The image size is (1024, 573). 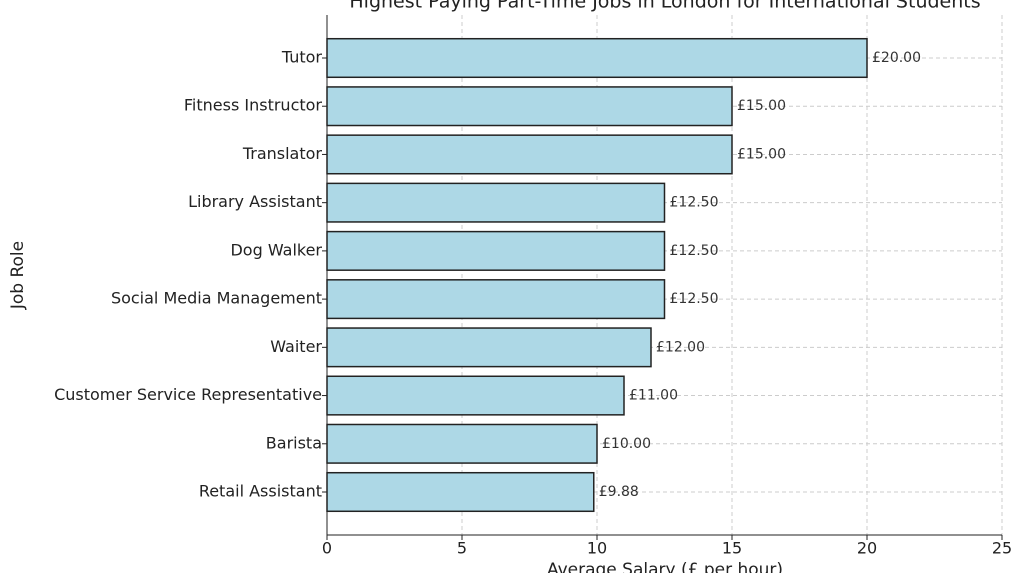 I want to click on x-tick-label: 0, so click(x=327, y=548).